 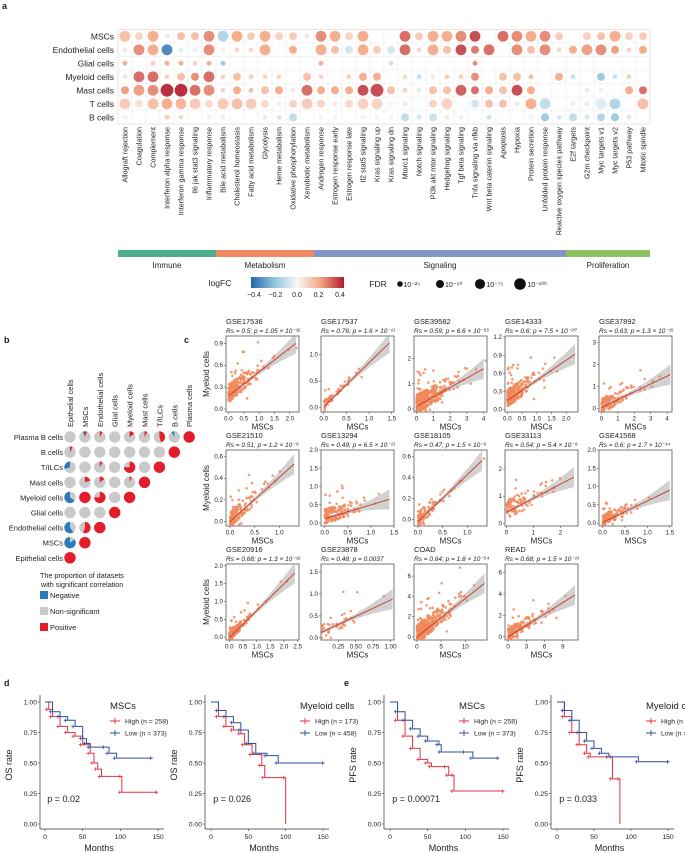 I want to click on y-tick-label: 0, so click(x=595, y=409).